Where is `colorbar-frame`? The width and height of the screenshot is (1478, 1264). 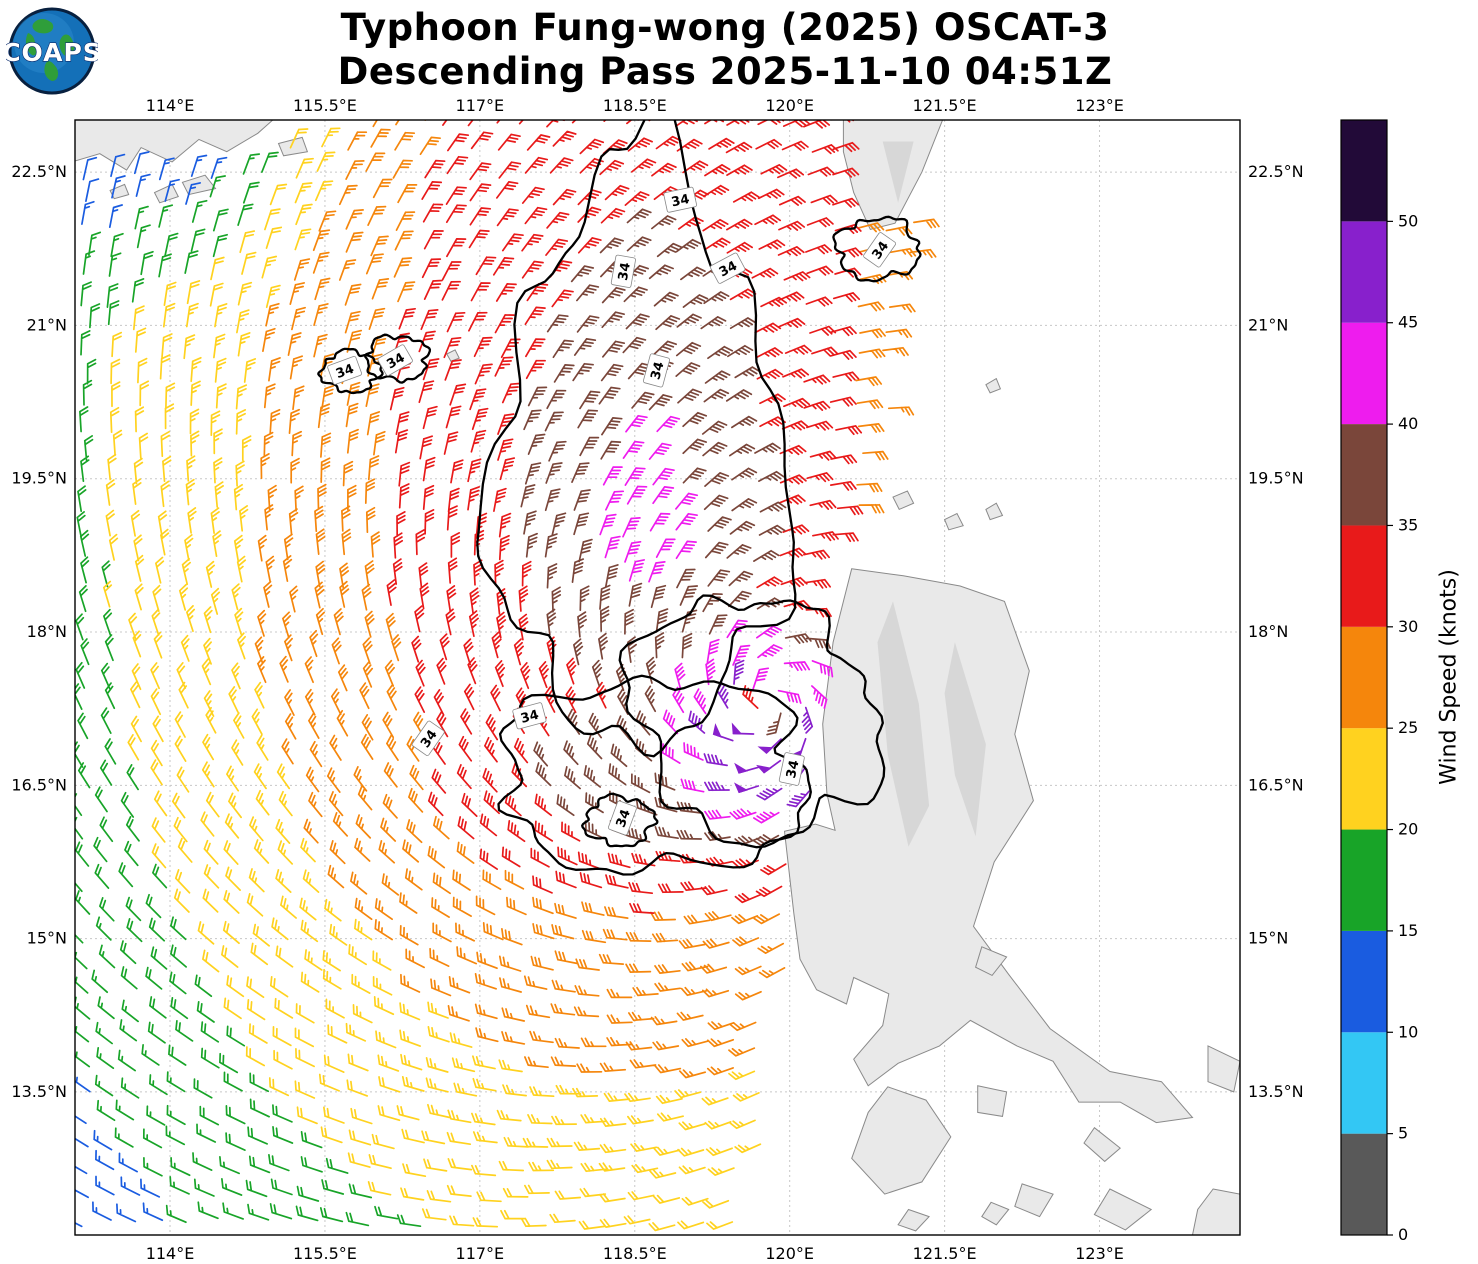
colorbar-frame is located at coordinates (1364, 677).